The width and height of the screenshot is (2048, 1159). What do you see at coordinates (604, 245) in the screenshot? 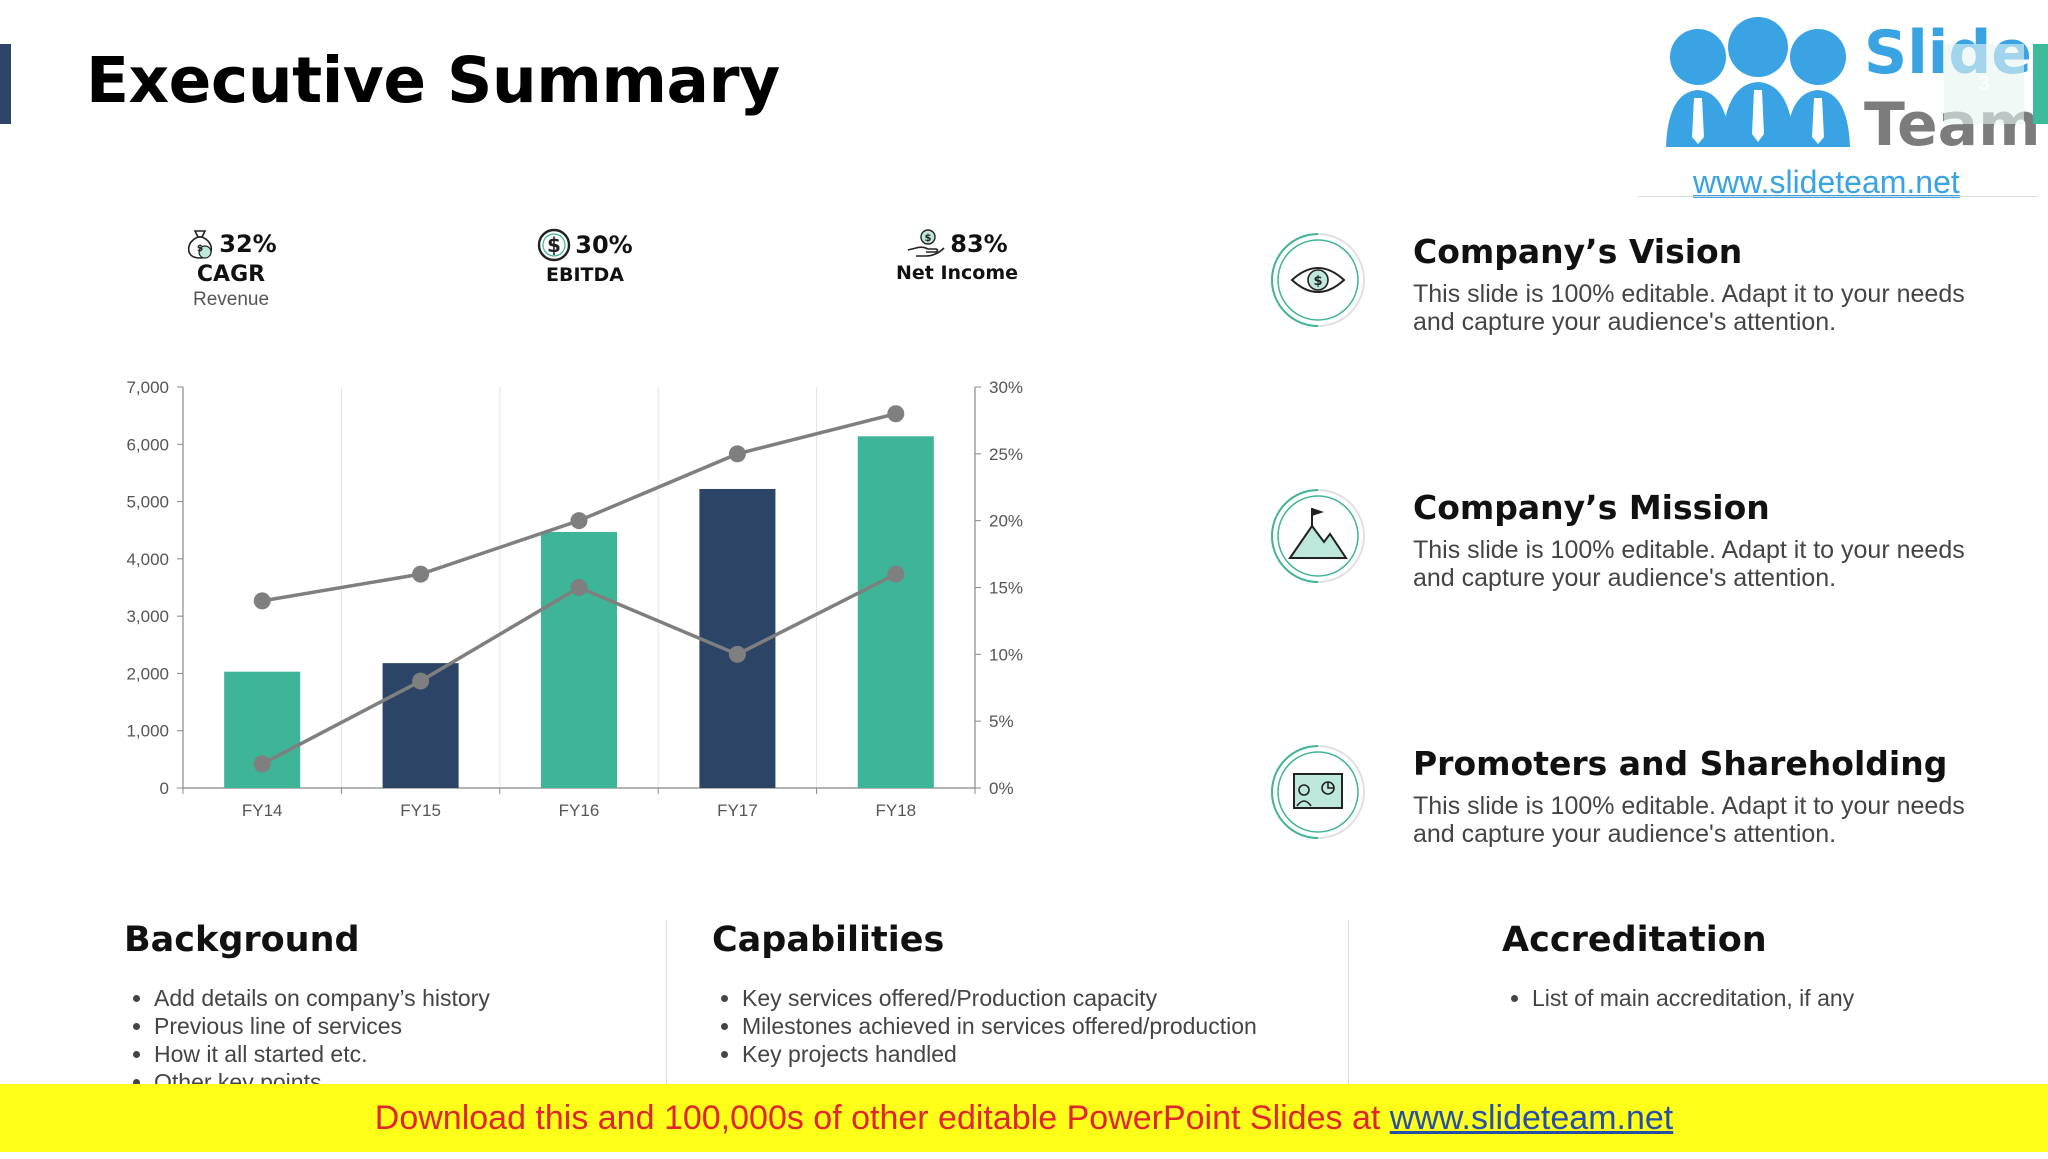
I see `kpi-value: 30%` at bounding box center [604, 245].